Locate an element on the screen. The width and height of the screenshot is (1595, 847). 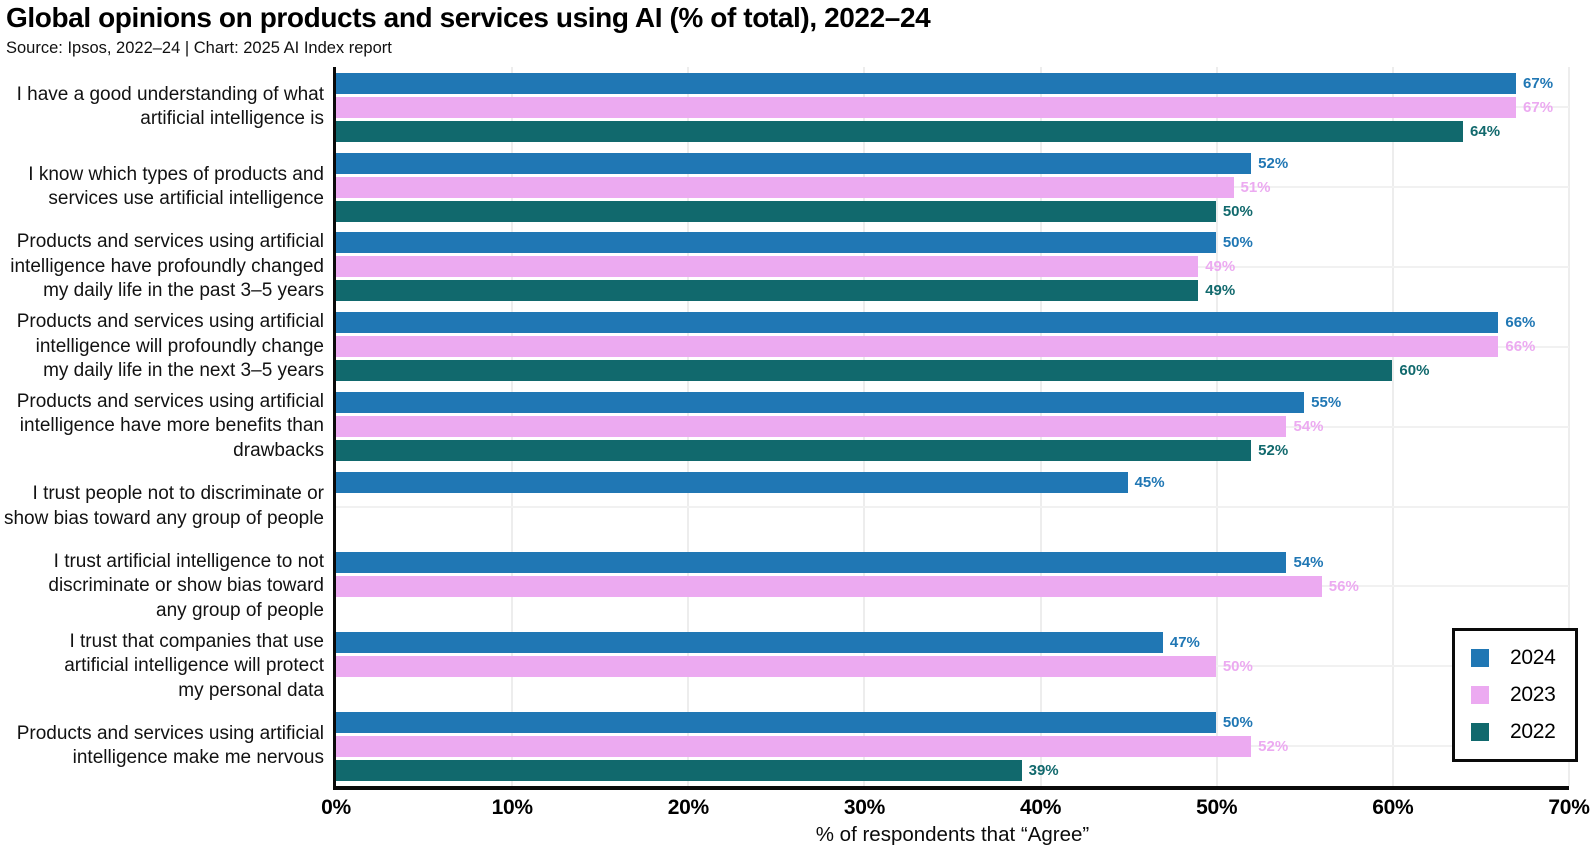
group-bars: 50% 49% 49% is located at coordinates (951, 267).